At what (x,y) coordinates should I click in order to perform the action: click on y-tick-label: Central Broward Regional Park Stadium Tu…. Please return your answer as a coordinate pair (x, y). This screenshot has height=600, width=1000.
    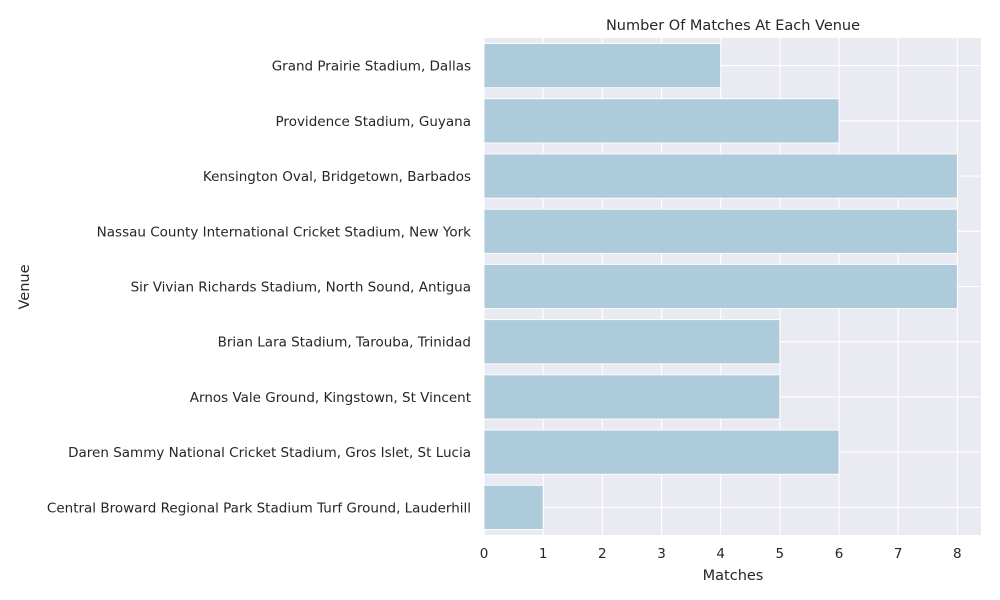
    Looking at the image, I should click on (259, 508).